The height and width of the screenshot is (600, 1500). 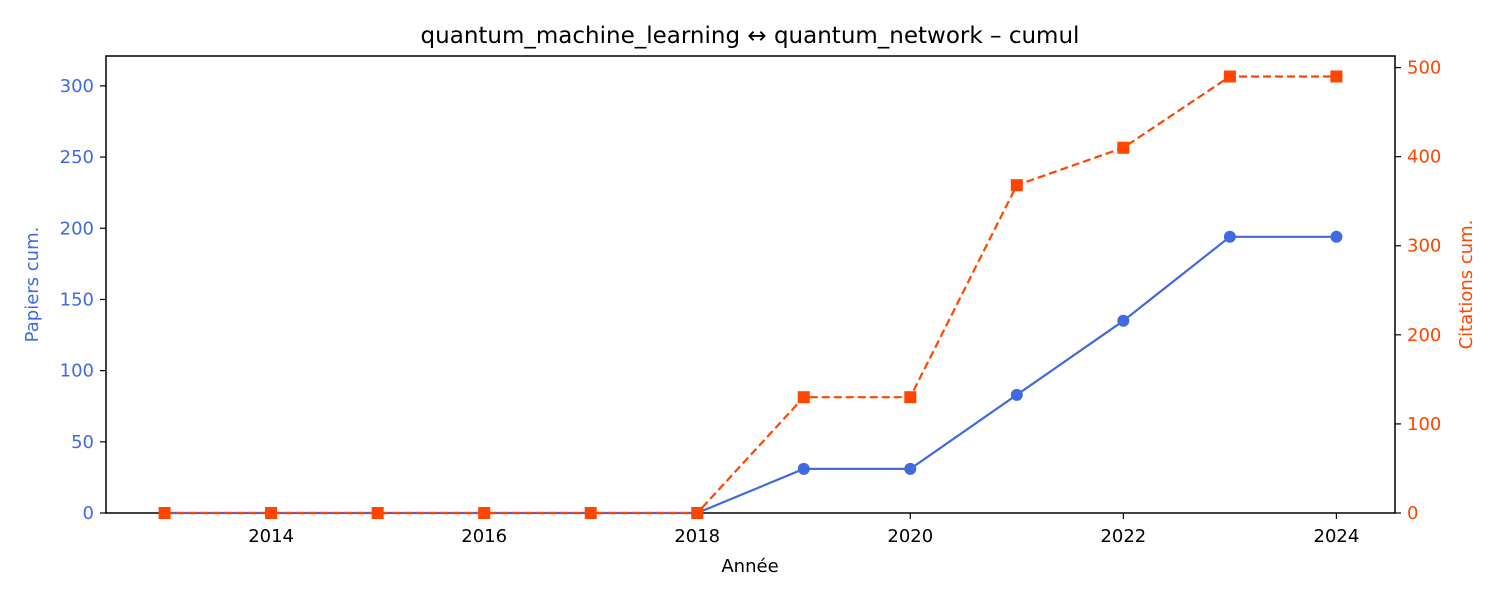 I want to click on x-tick-label: 2024, so click(x=1337, y=536).